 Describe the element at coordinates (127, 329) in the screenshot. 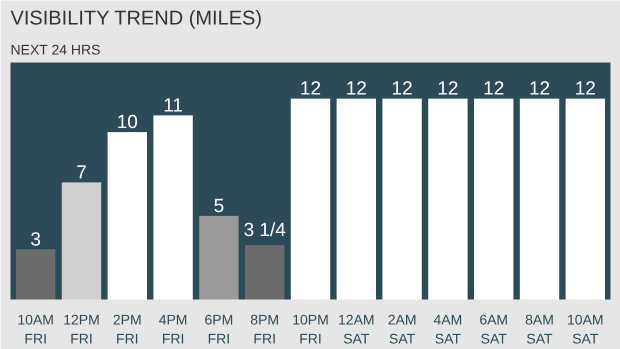

I see `x-tick-label: 2PM FRI` at that location.